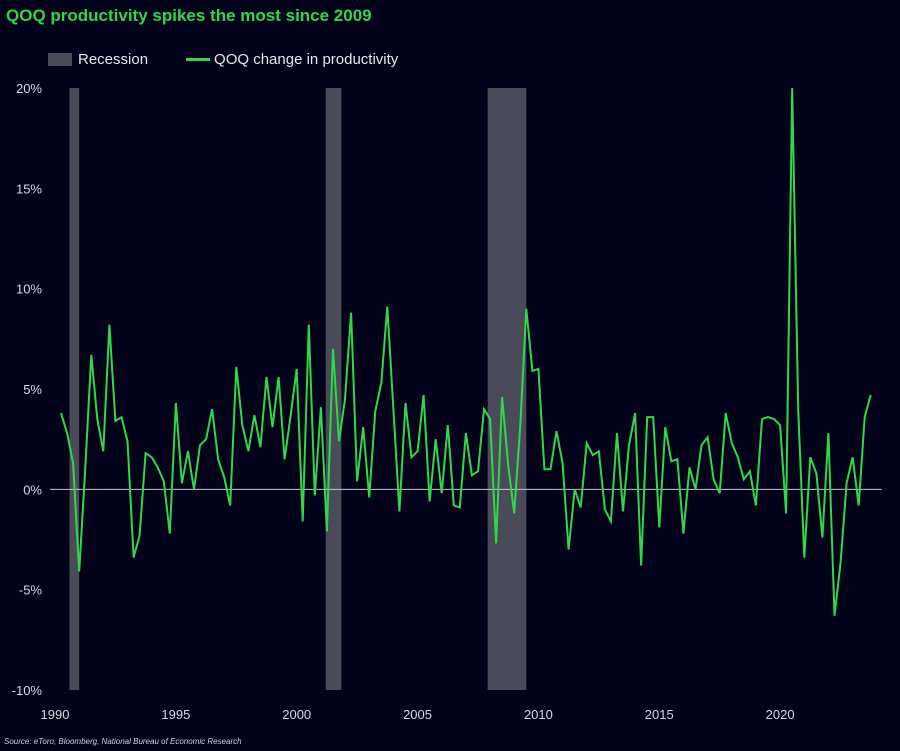 The image size is (900, 751). What do you see at coordinates (538, 714) in the screenshot?
I see `x-tick-label: 2010` at bounding box center [538, 714].